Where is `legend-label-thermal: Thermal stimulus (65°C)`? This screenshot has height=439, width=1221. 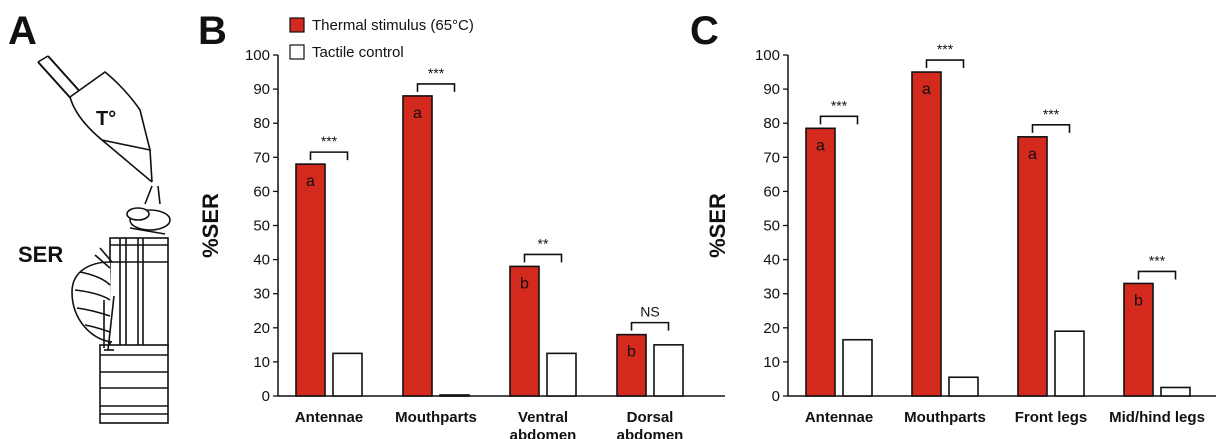
legend-label-thermal: Thermal stimulus (65°C) is located at coordinates (393, 25).